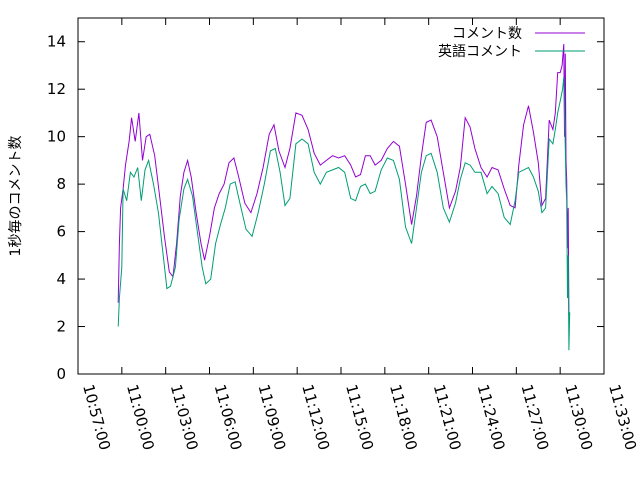  Describe the element at coordinates (56, 89) in the screenshot. I see `y-tick-label: 12` at that location.